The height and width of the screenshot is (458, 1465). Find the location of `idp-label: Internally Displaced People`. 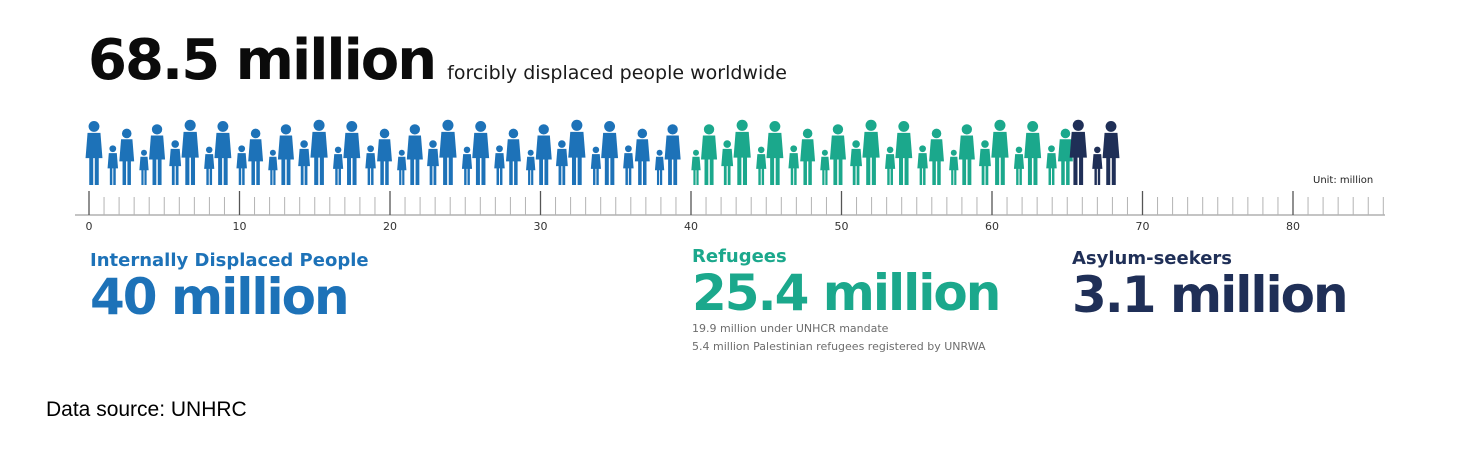

idp-label: Internally Displaced People is located at coordinates (229, 260).